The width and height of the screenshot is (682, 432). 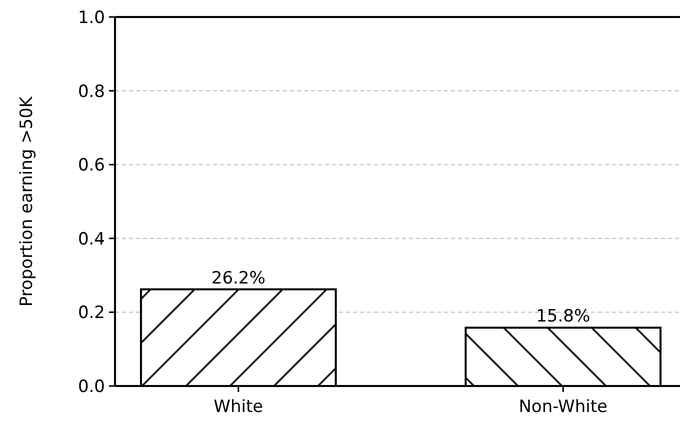 I want to click on y-axis-title: Proportion earning >50K, so click(x=27, y=201).